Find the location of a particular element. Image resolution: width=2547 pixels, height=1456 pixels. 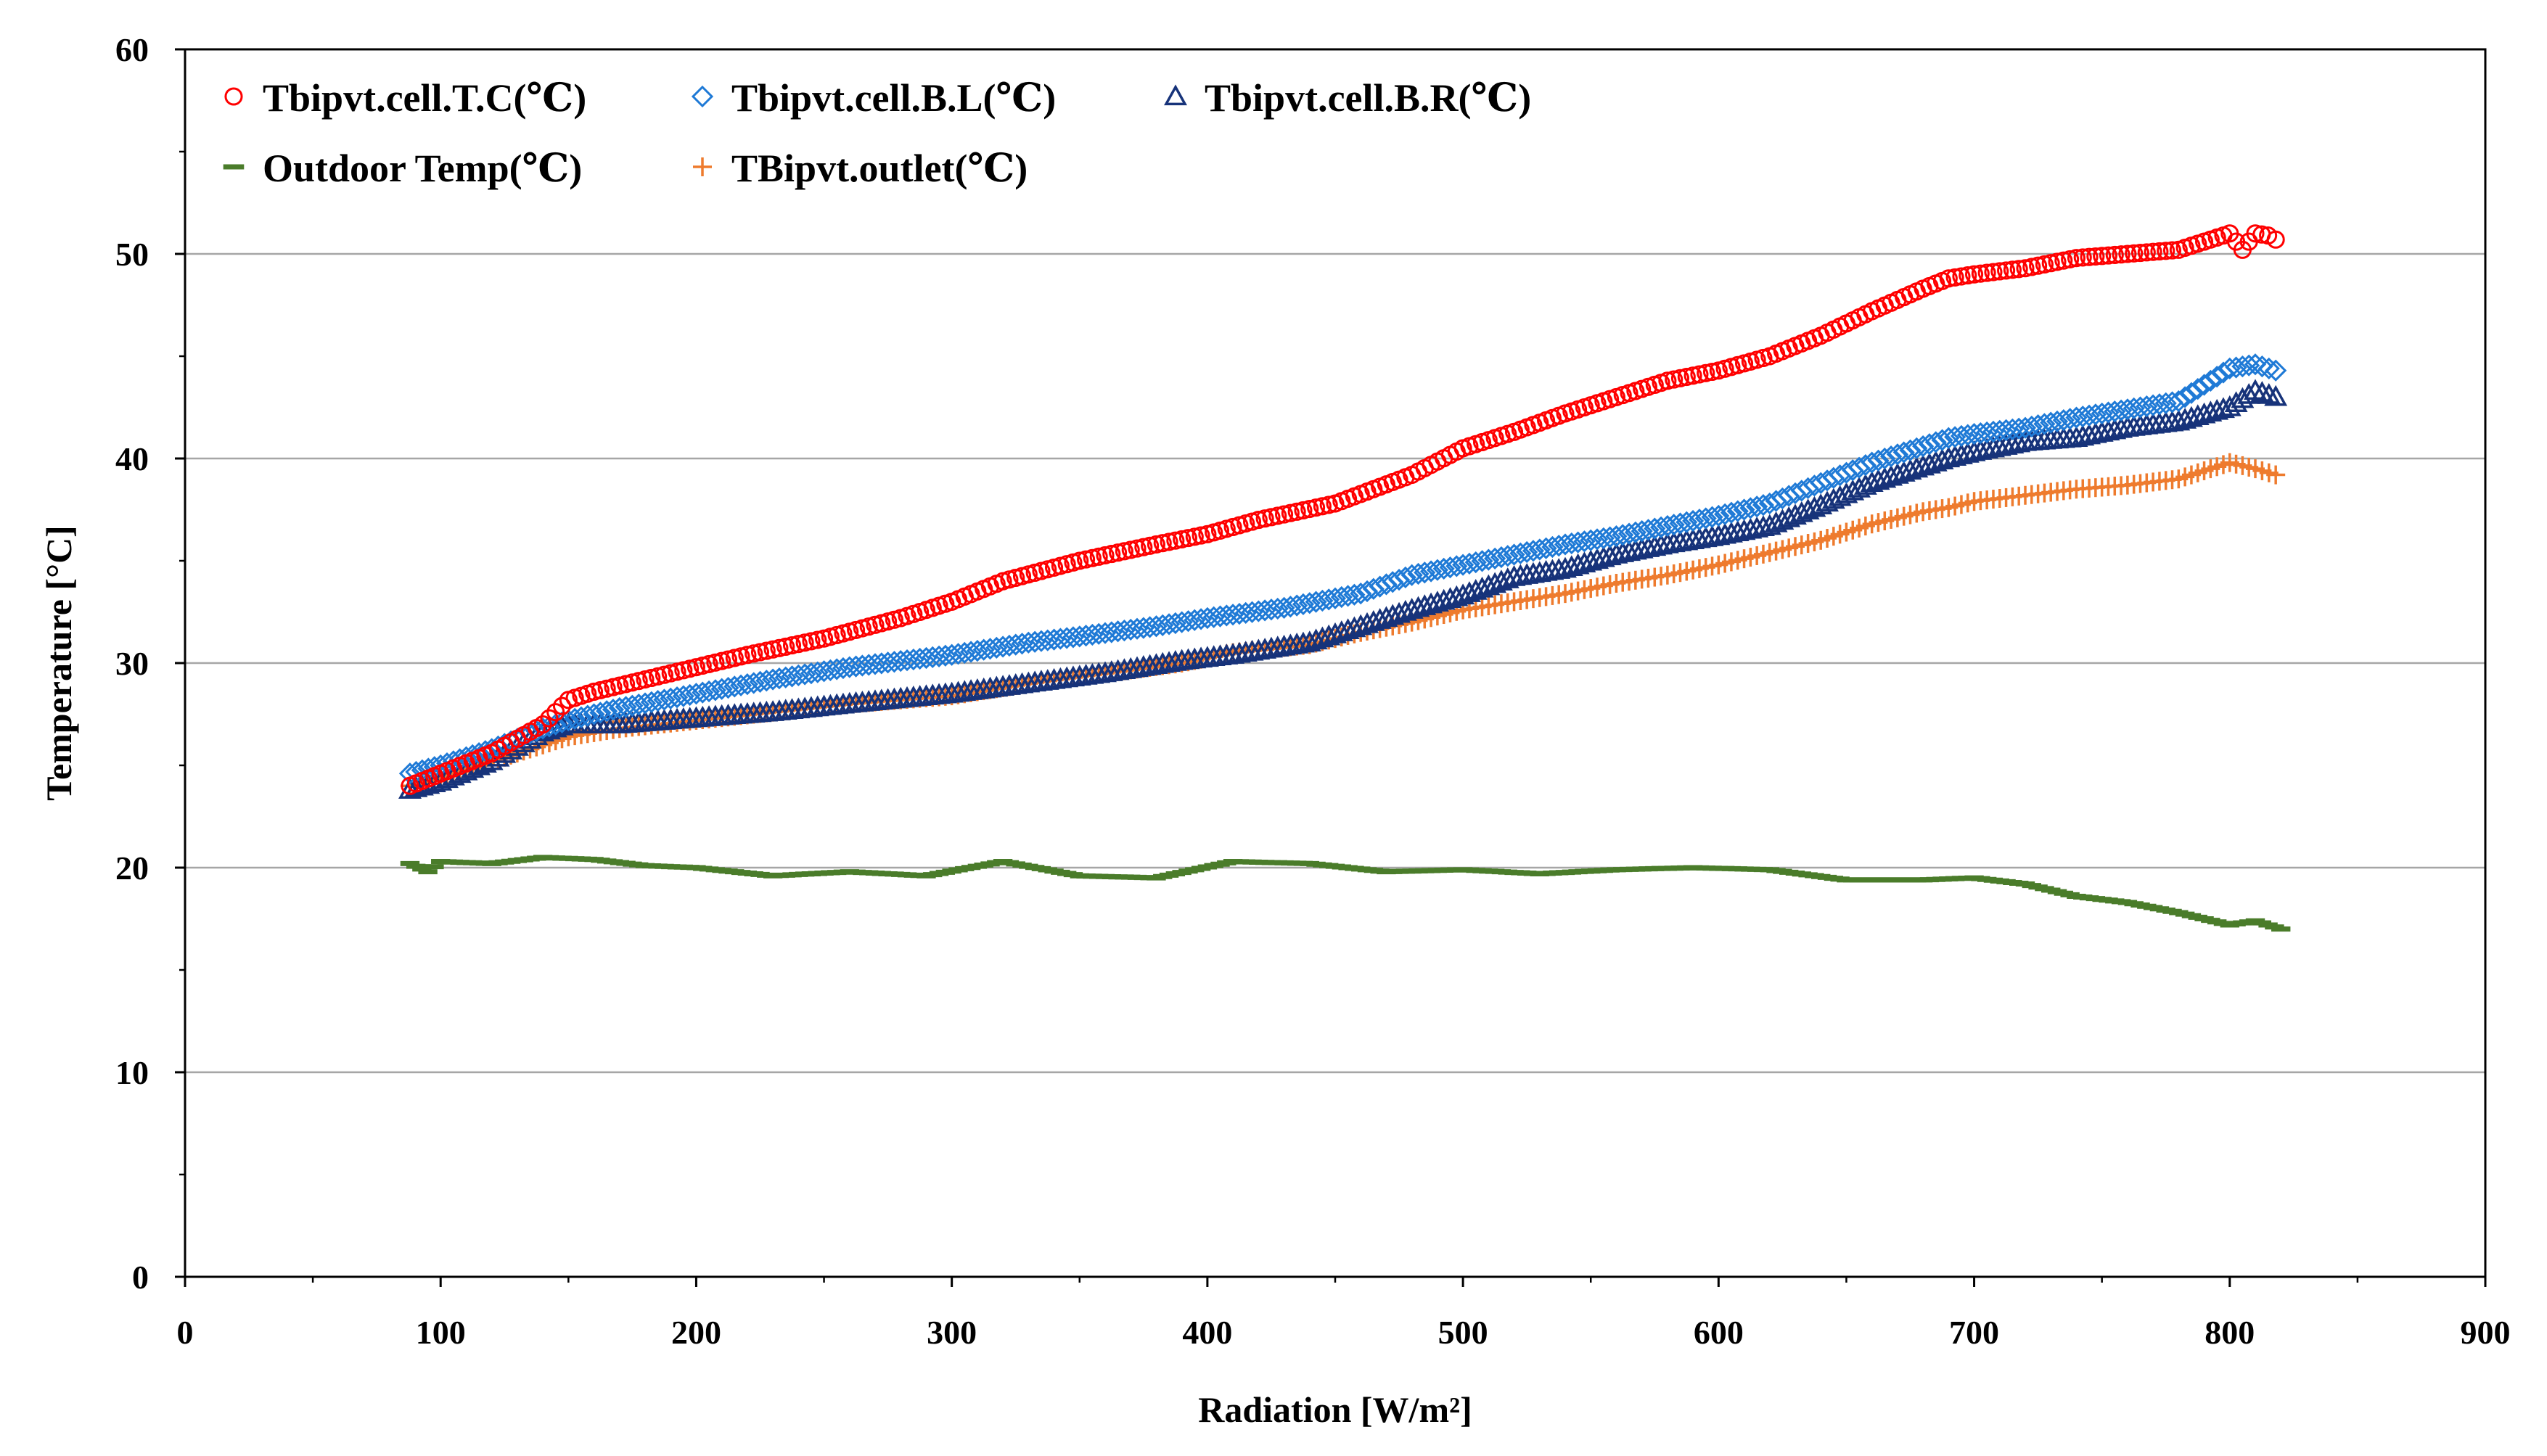

x-tick-label: 800 is located at coordinates (2229, 1332).